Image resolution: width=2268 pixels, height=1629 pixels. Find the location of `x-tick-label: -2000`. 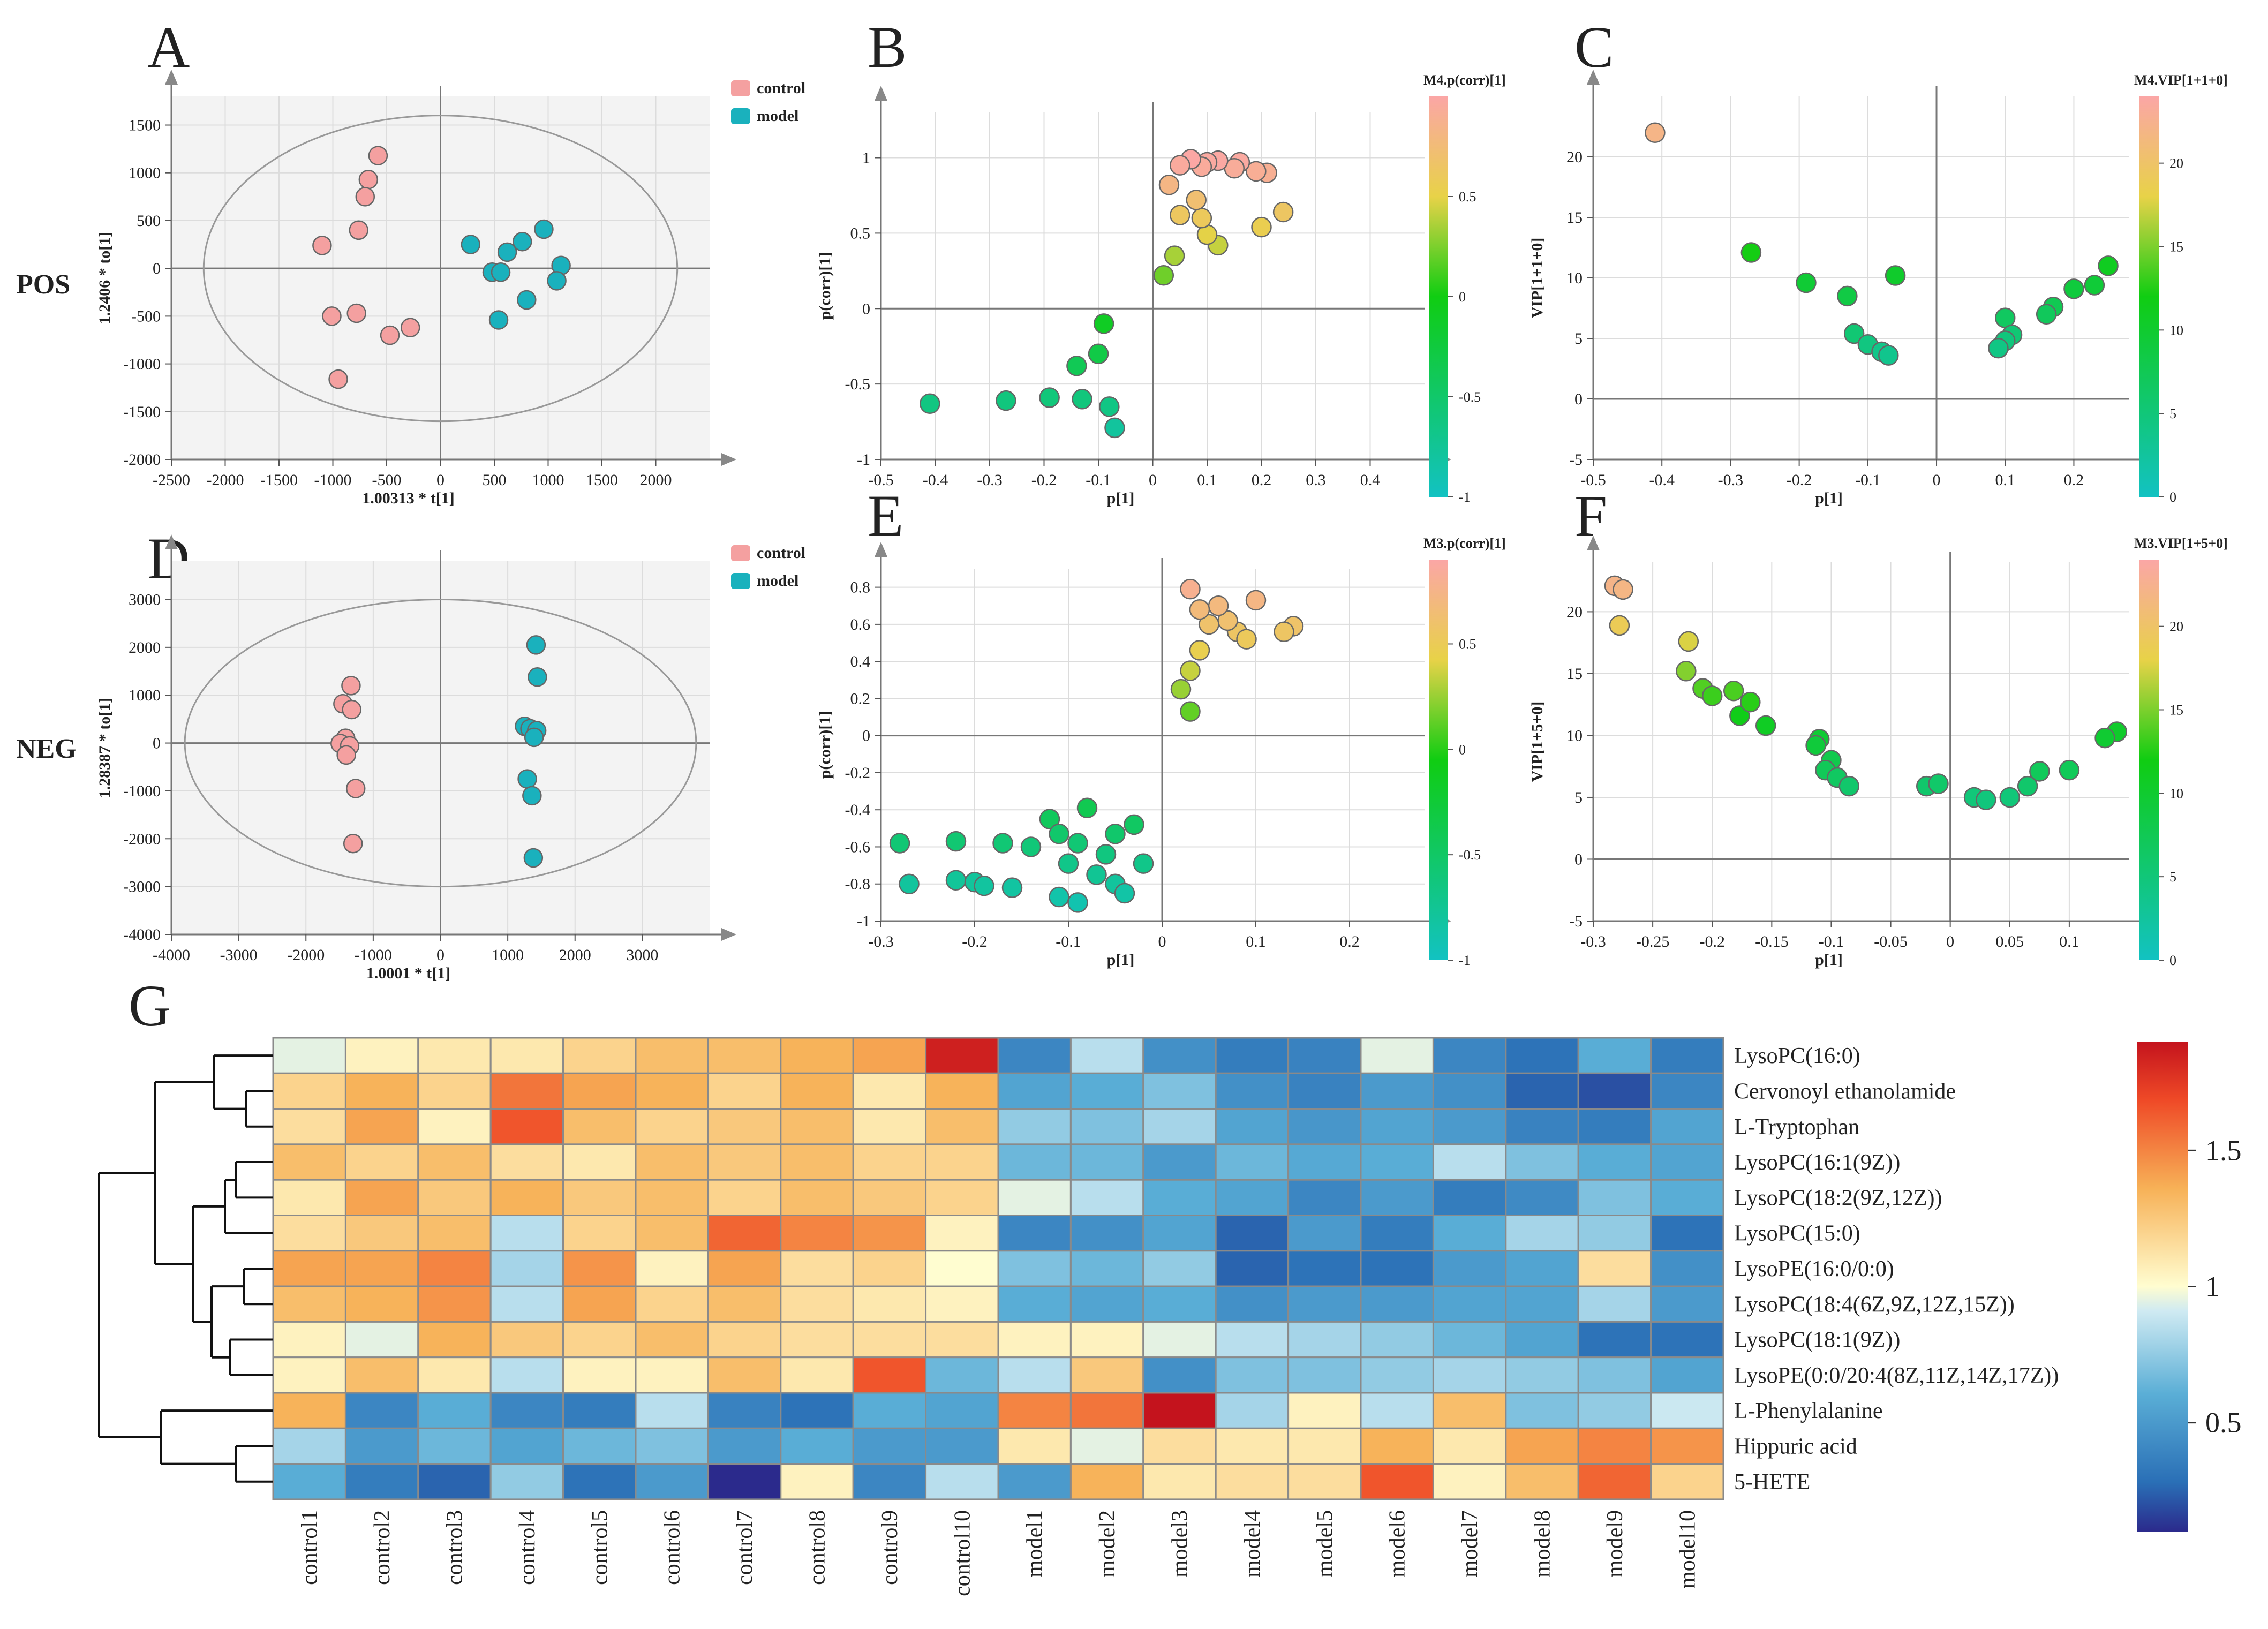

x-tick-label: -2000 is located at coordinates (306, 955).